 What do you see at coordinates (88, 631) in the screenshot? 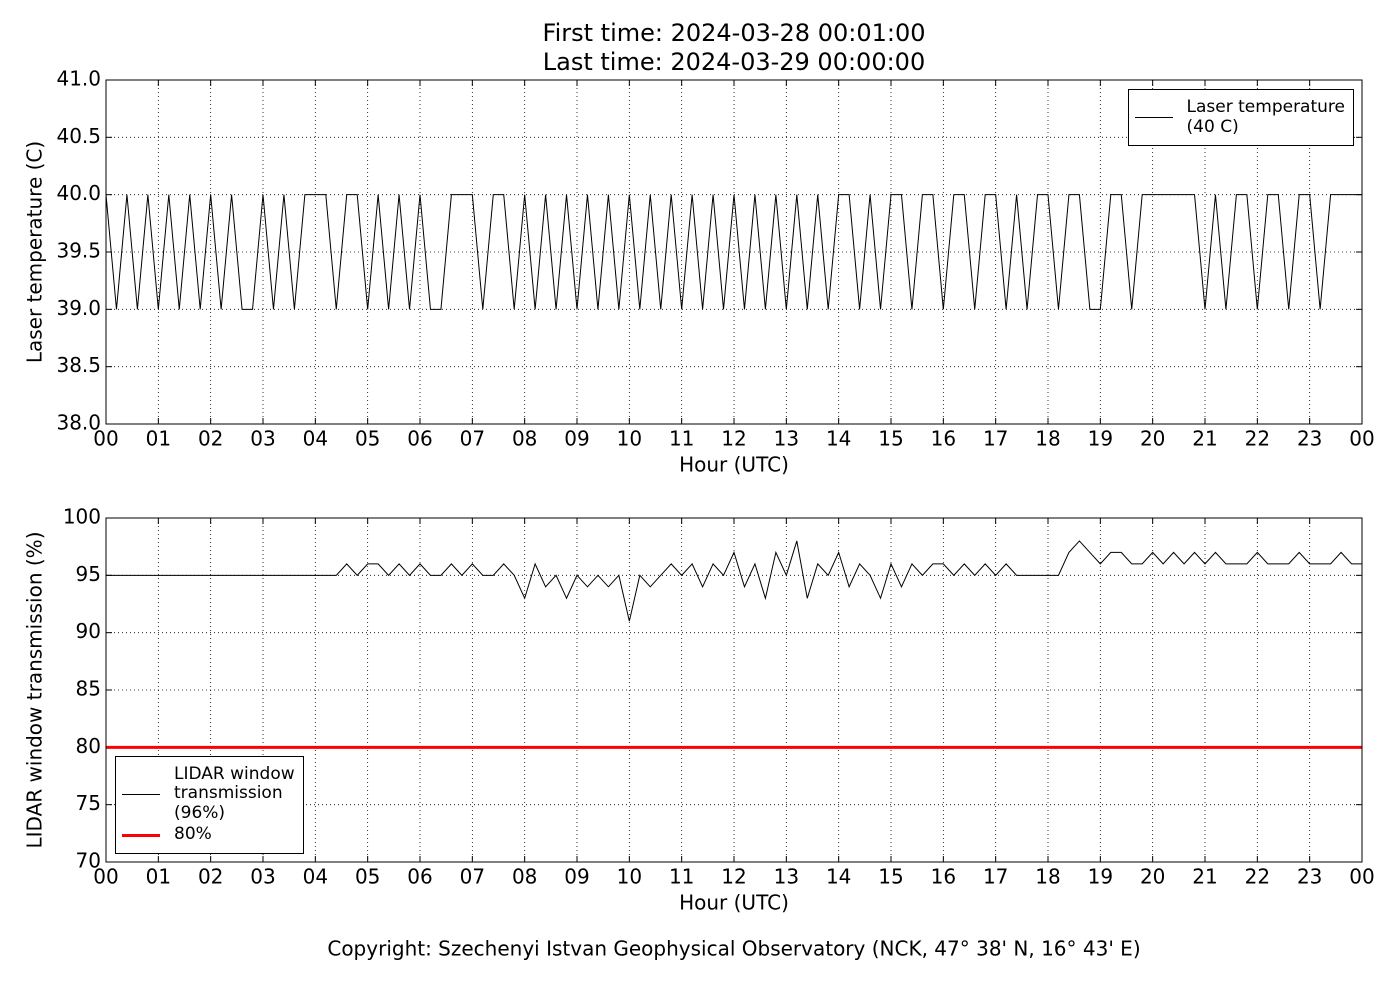
I see `y-tick-label: 90` at bounding box center [88, 631].